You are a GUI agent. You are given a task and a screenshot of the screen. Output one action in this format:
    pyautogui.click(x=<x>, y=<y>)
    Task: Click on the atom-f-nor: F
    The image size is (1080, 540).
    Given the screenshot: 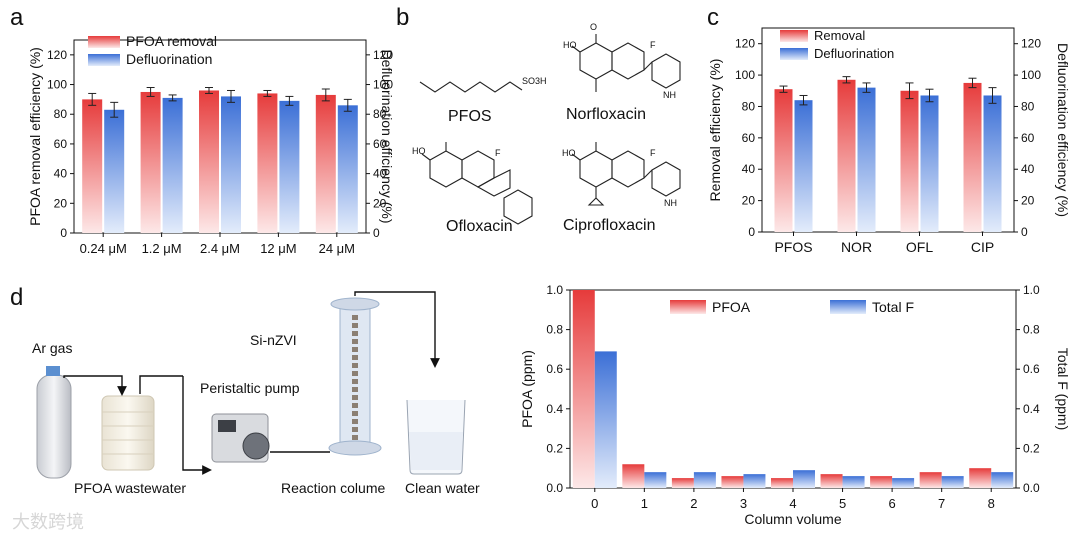 What is the action you would take?
    pyautogui.click(x=653, y=45)
    